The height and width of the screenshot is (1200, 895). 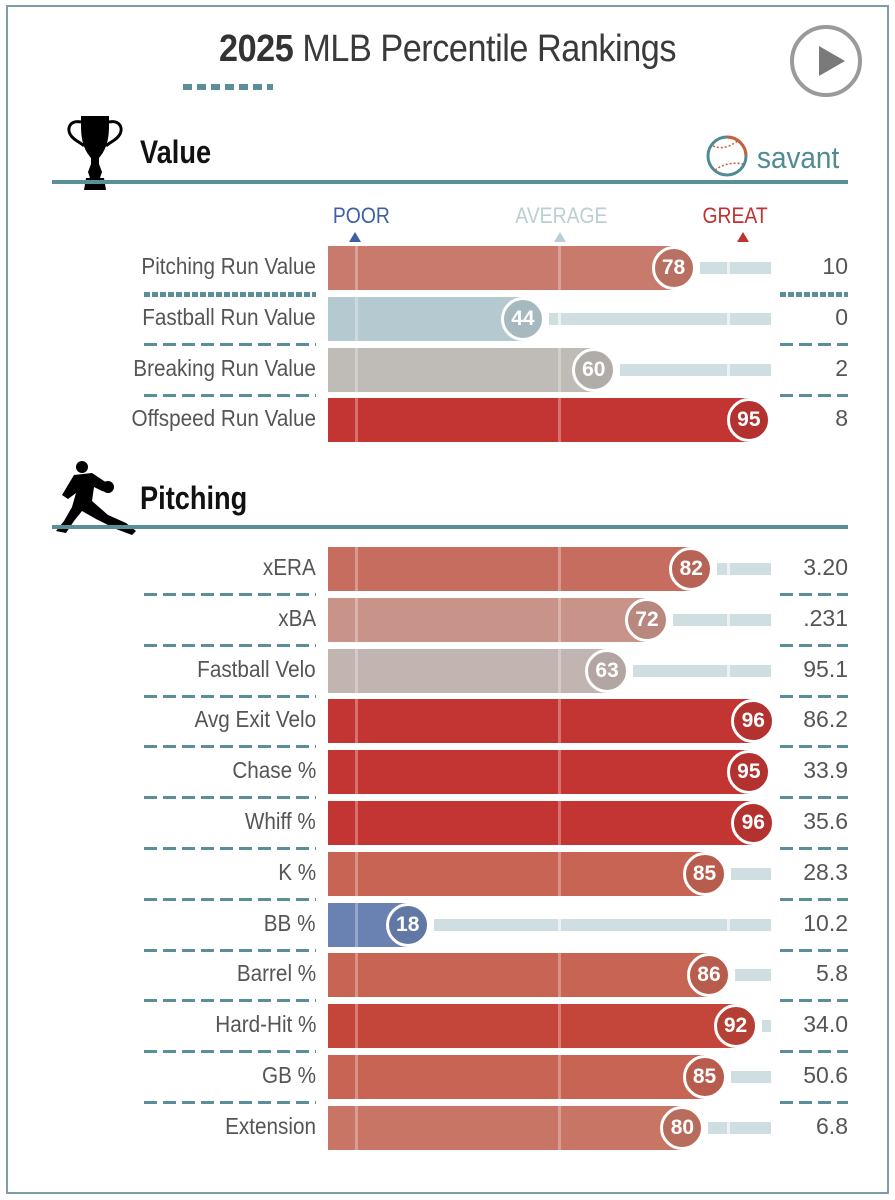 What do you see at coordinates (825, 922) in the screenshot?
I see `row-value: 10.2` at bounding box center [825, 922].